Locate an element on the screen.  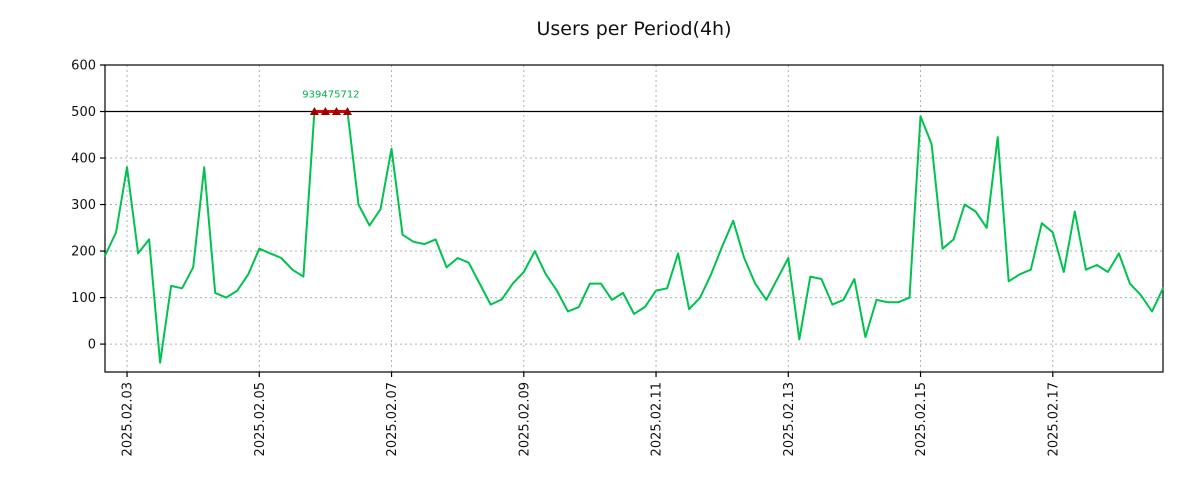
svg-text: 2025.02.11 is located at coordinates (657, 419).